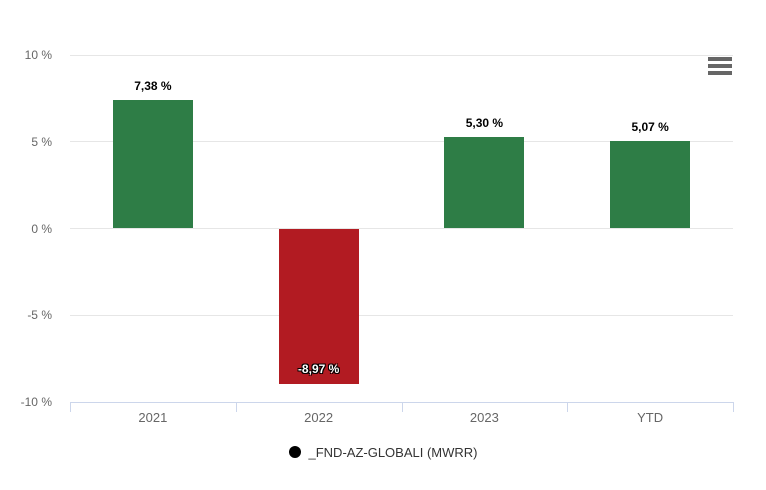 Image resolution: width=766 pixels, height=490 pixels. Describe the element at coordinates (484, 182) in the screenshot. I see `bar-2023` at that location.